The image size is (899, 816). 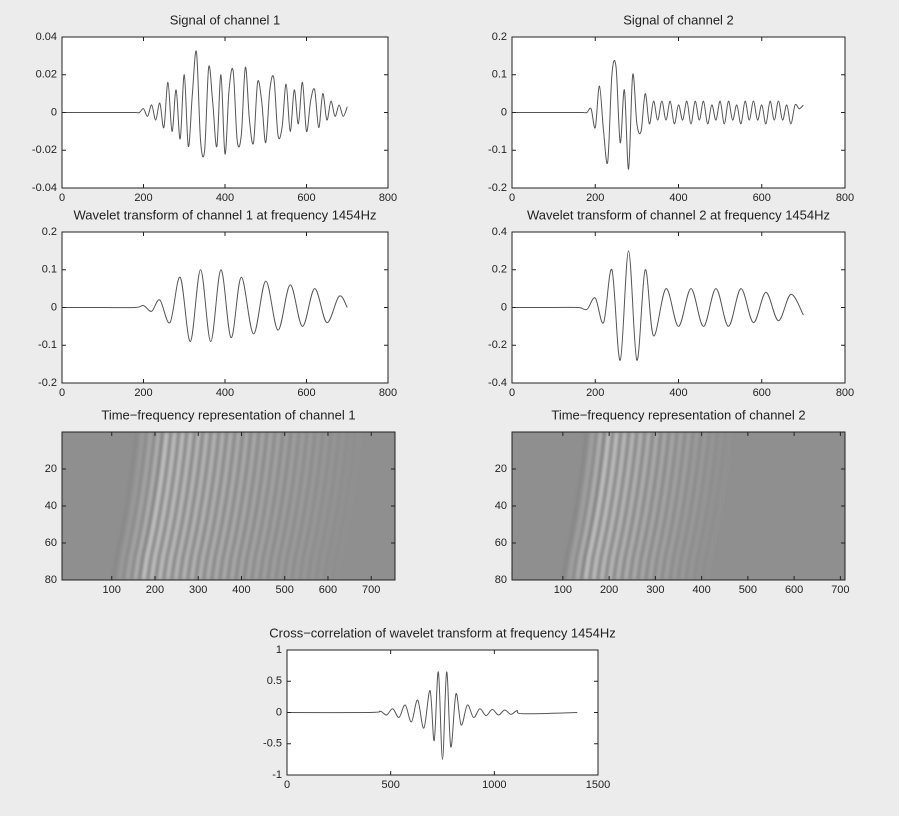 What do you see at coordinates (845, 393) in the screenshot?
I see `x-tick-label: 800` at bounding box center [845, 393].